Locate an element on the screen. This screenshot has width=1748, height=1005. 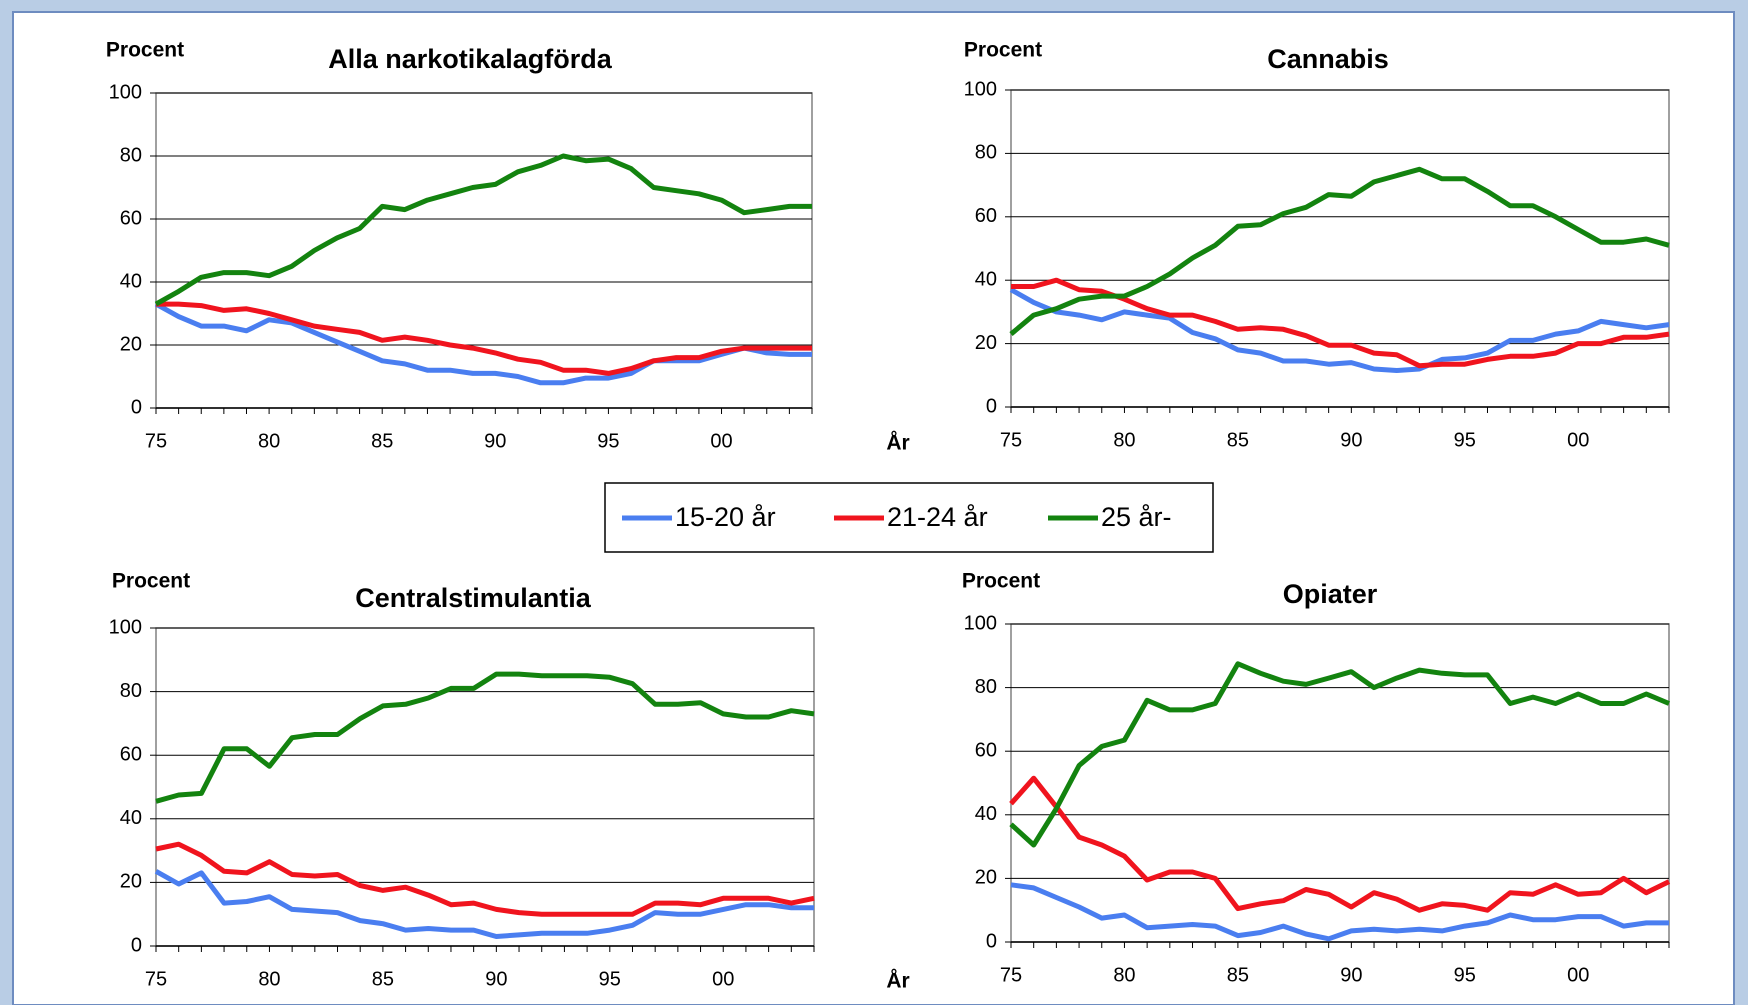
legend-label: 15-20 år is located at coordinates (725, 517).